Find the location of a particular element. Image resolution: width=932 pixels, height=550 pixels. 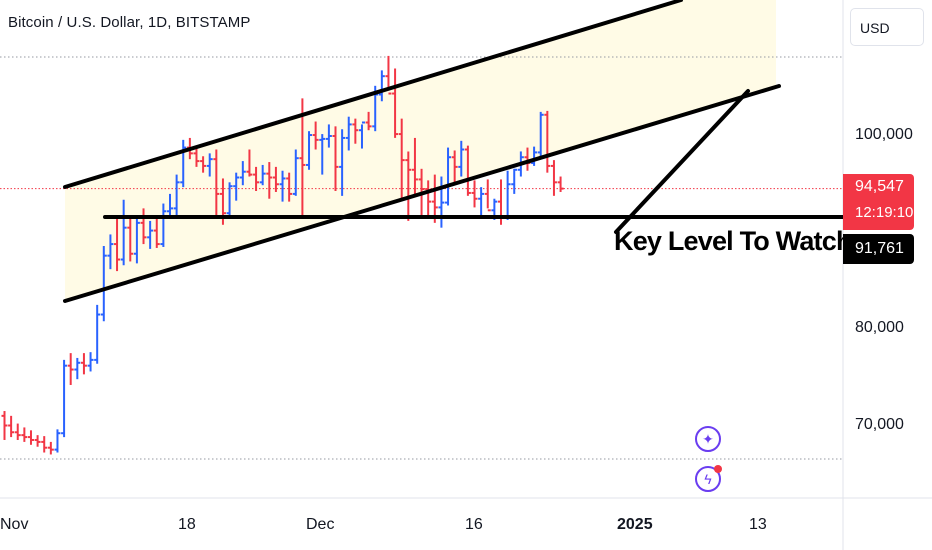

sparkle-icon: ✦ is located at coordinates (708, 439).